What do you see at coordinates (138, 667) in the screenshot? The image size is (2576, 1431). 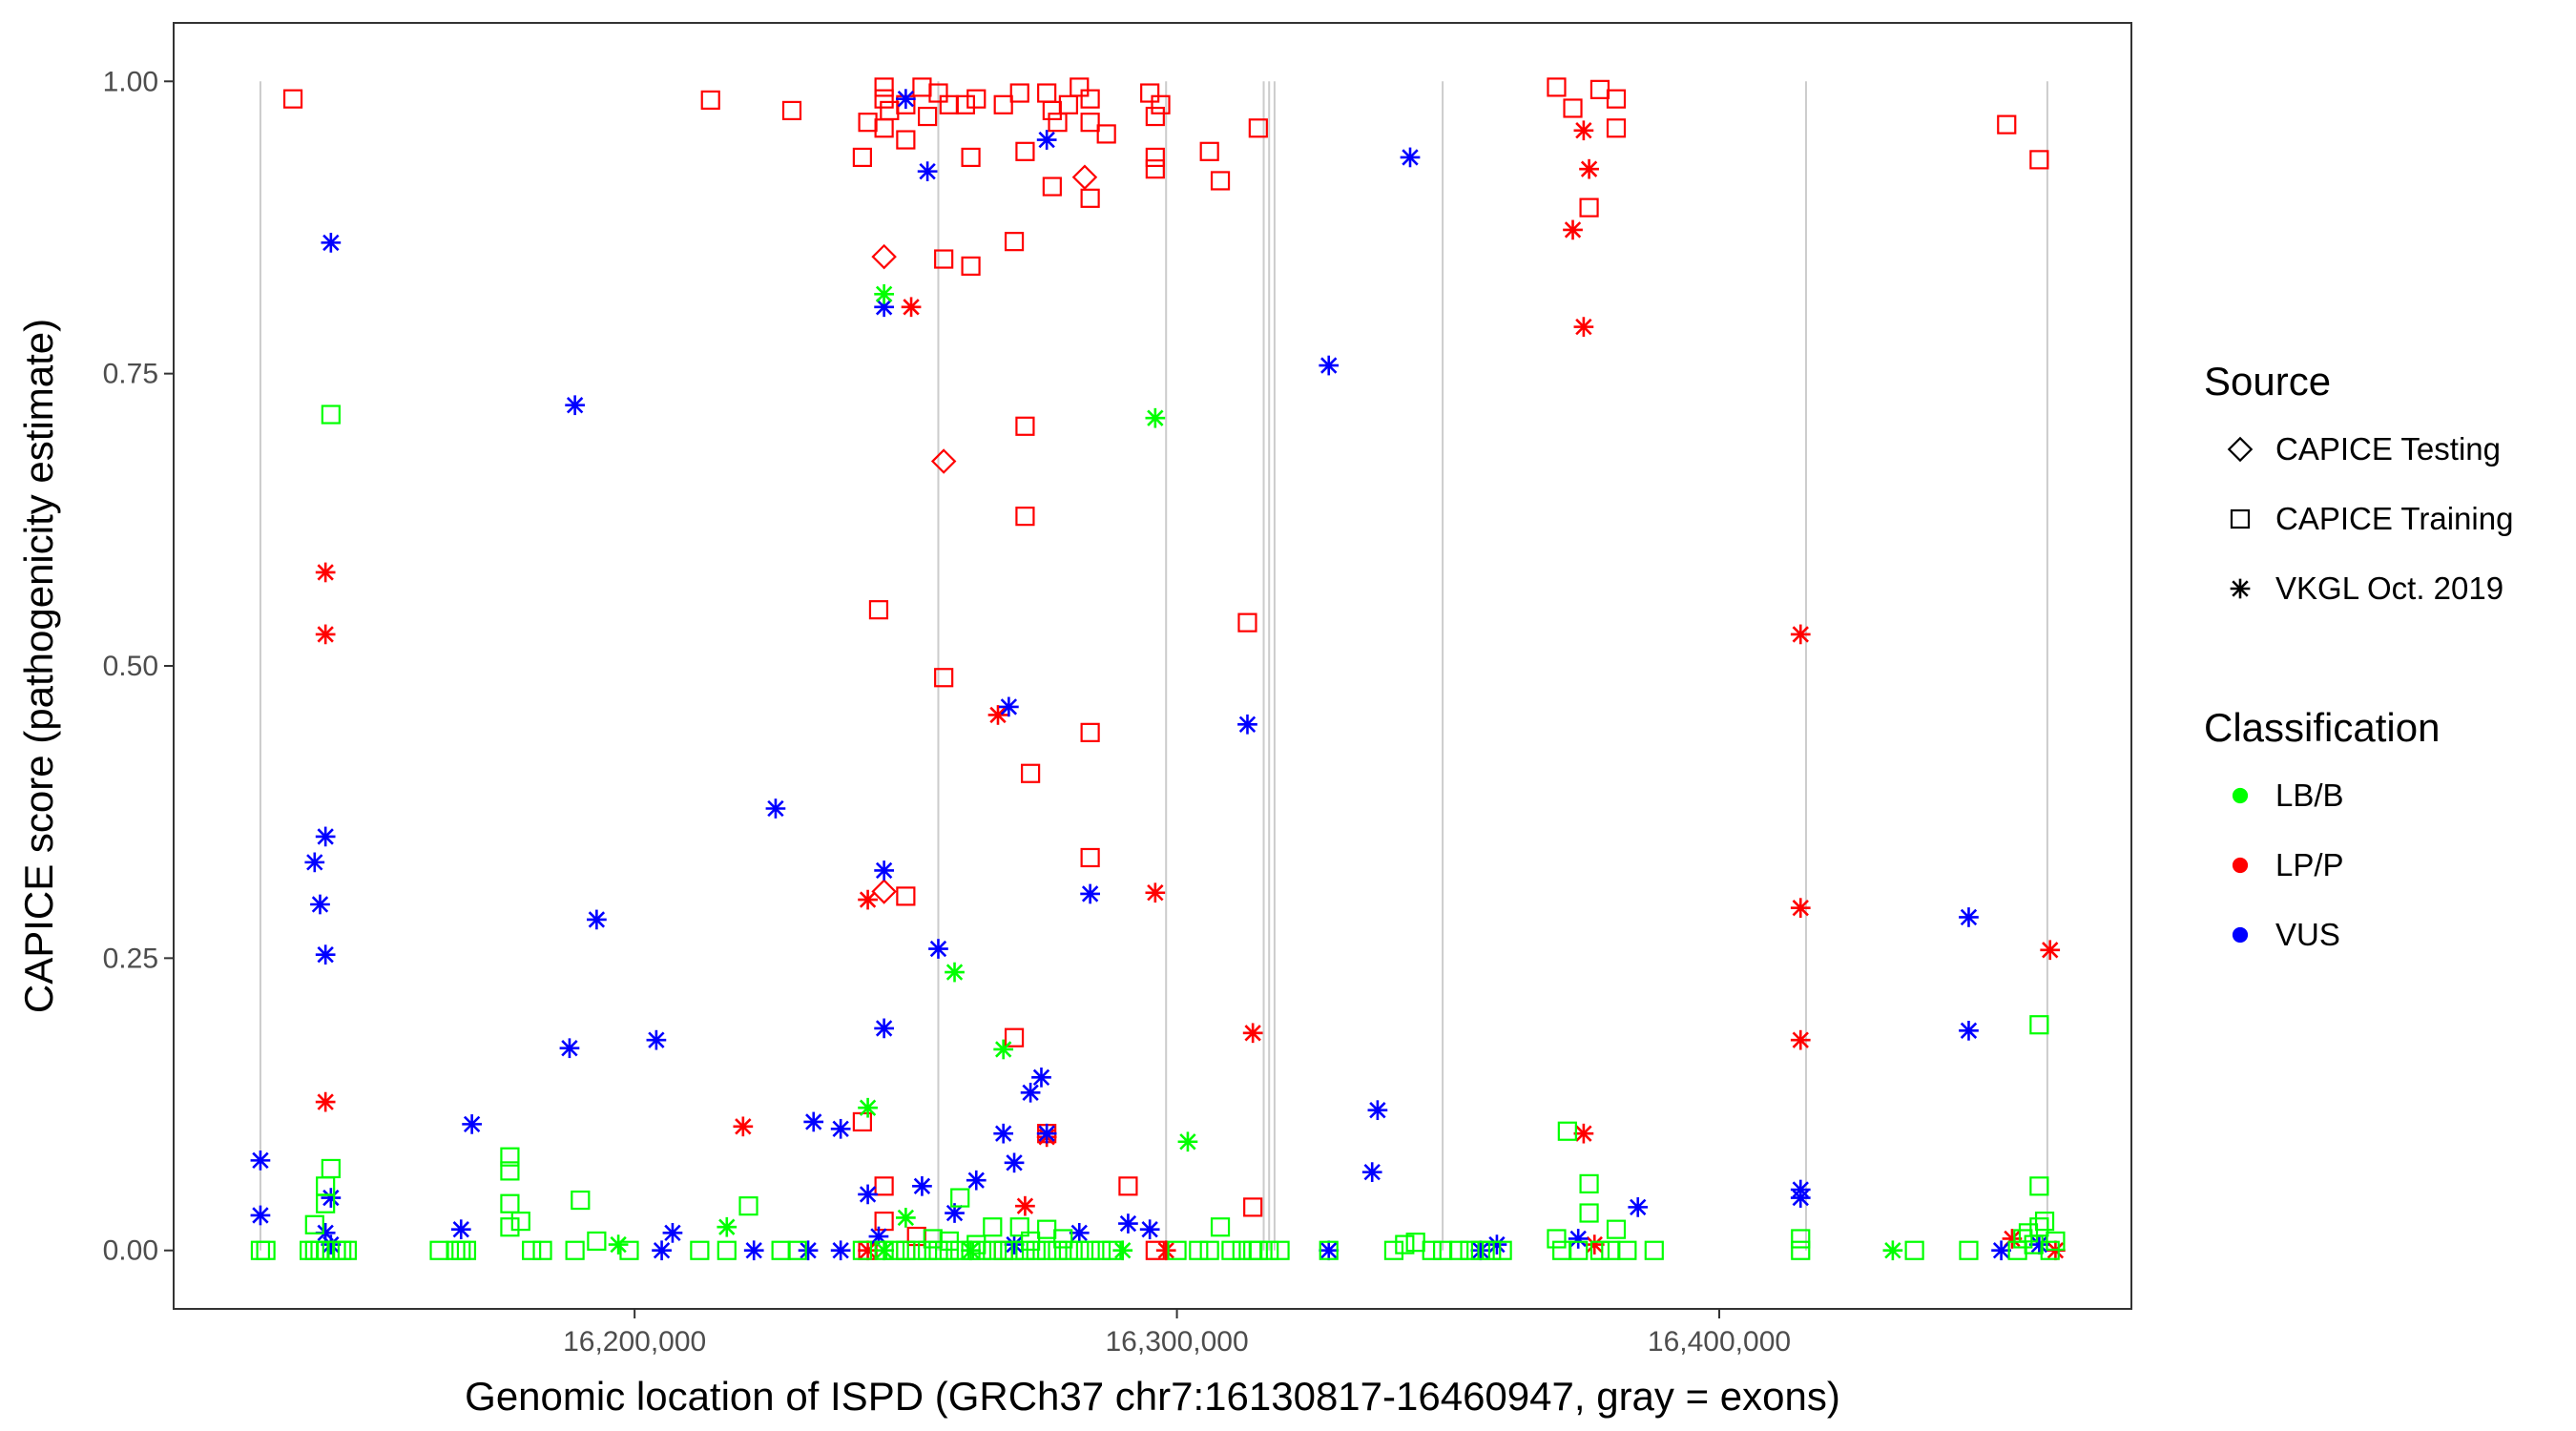 I see `y-axis: 0.00 0.25 0.50 0.75 1.00` at bounding box center [138, 667].